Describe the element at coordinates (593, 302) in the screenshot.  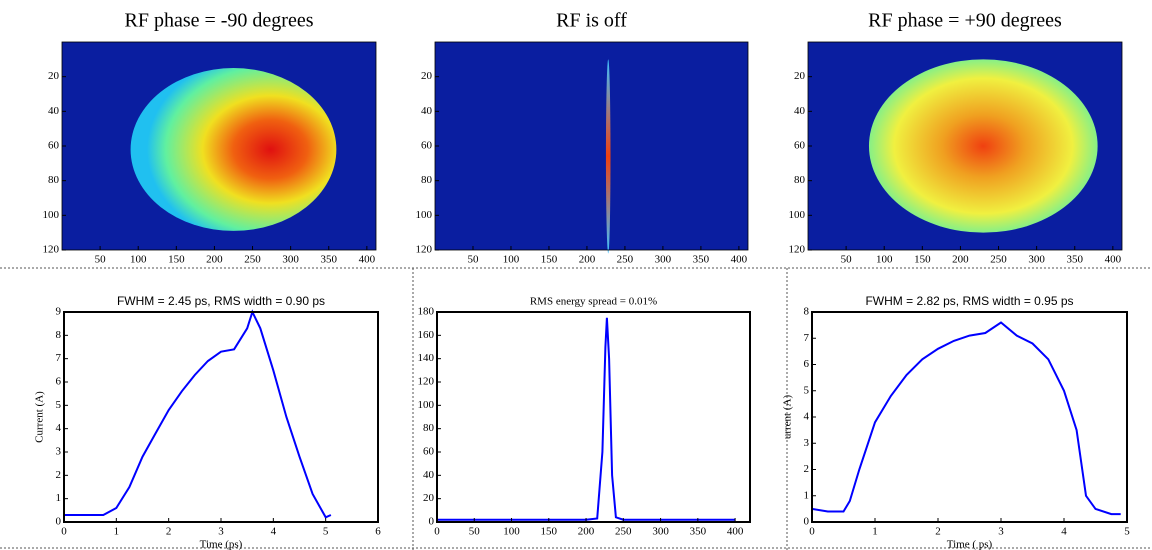
I see `panel-title: RMS energy spread = 0.01%` at that location.